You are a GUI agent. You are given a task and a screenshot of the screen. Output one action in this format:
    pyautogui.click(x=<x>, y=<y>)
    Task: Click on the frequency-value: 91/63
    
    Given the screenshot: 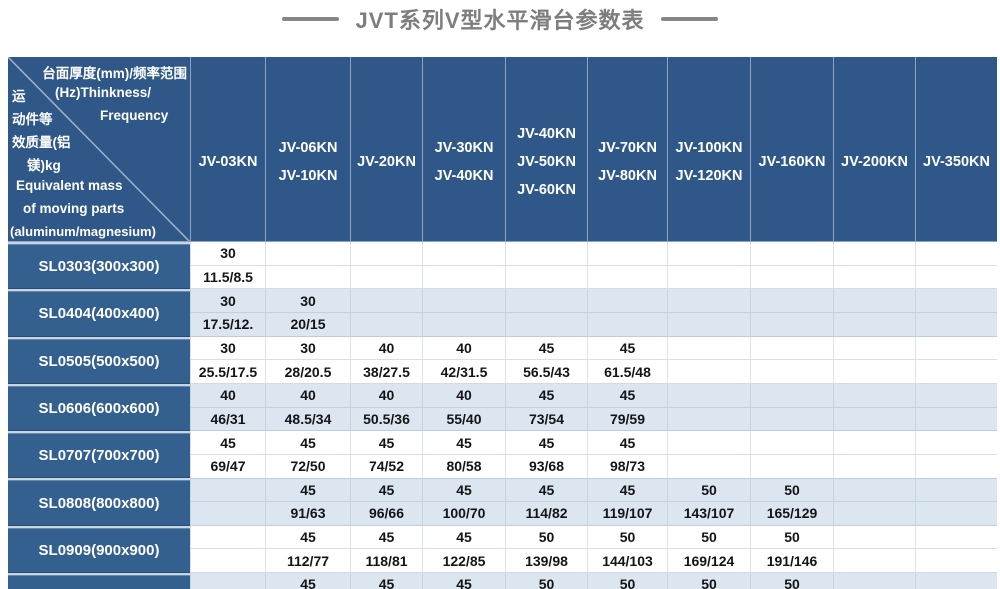 What is the action you would take?
    pyautogui.click(x=308, y=514)
    